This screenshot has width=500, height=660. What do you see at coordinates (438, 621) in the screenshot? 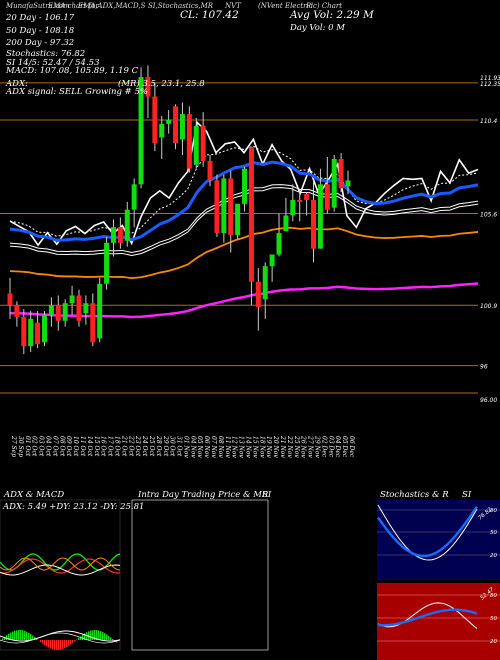
I see `si-panel` at bounding box center [438, 621].